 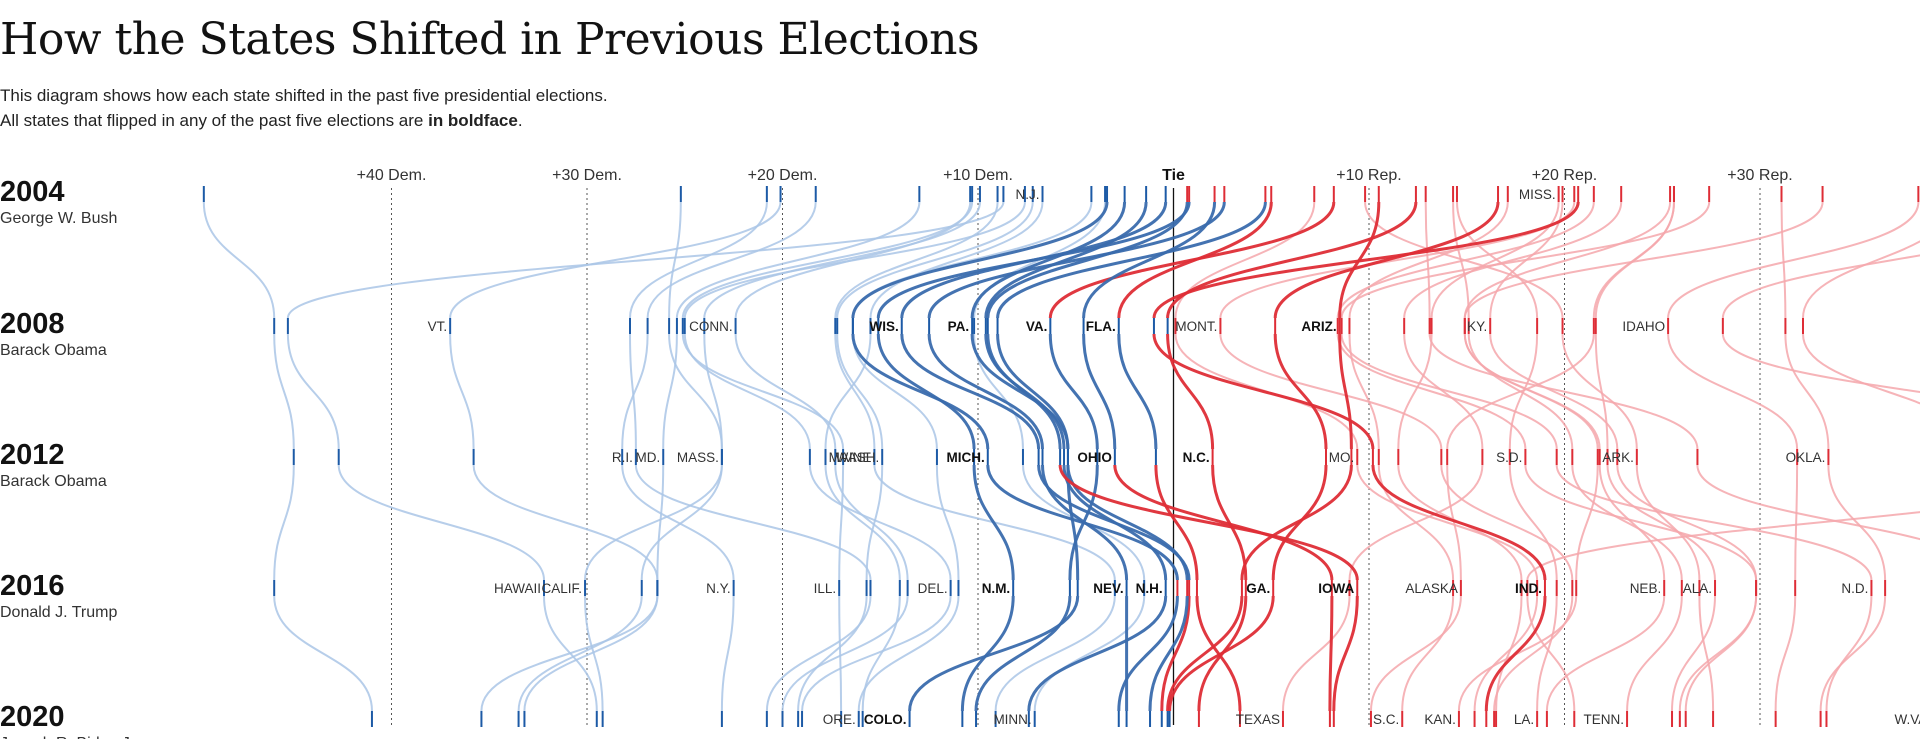 I want to click on state-label: CONN., so click(x=711, y=326).